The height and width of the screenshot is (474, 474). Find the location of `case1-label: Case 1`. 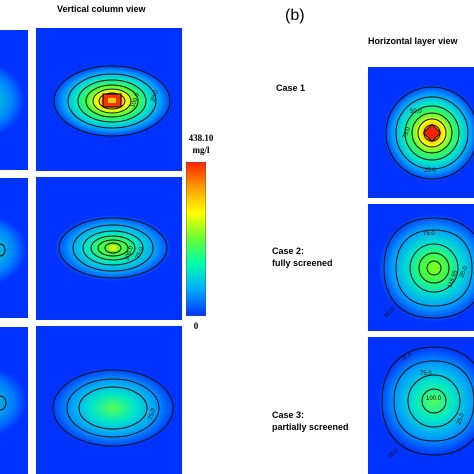

case1-label: Case 1 is located at coordinates (290, 88).